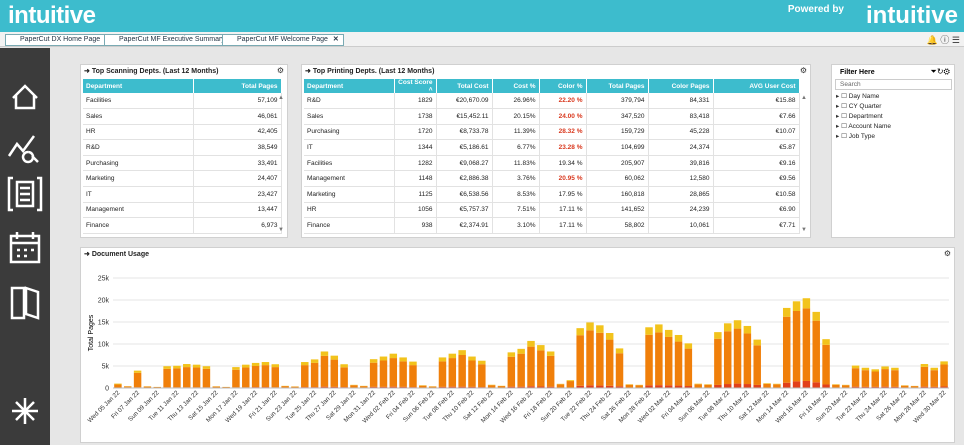 The image size is (964, 445). Describe the element at coordinates (172, 40) in the screenshot. I see `tab: PaperCut MF Executive Summary` at that location.